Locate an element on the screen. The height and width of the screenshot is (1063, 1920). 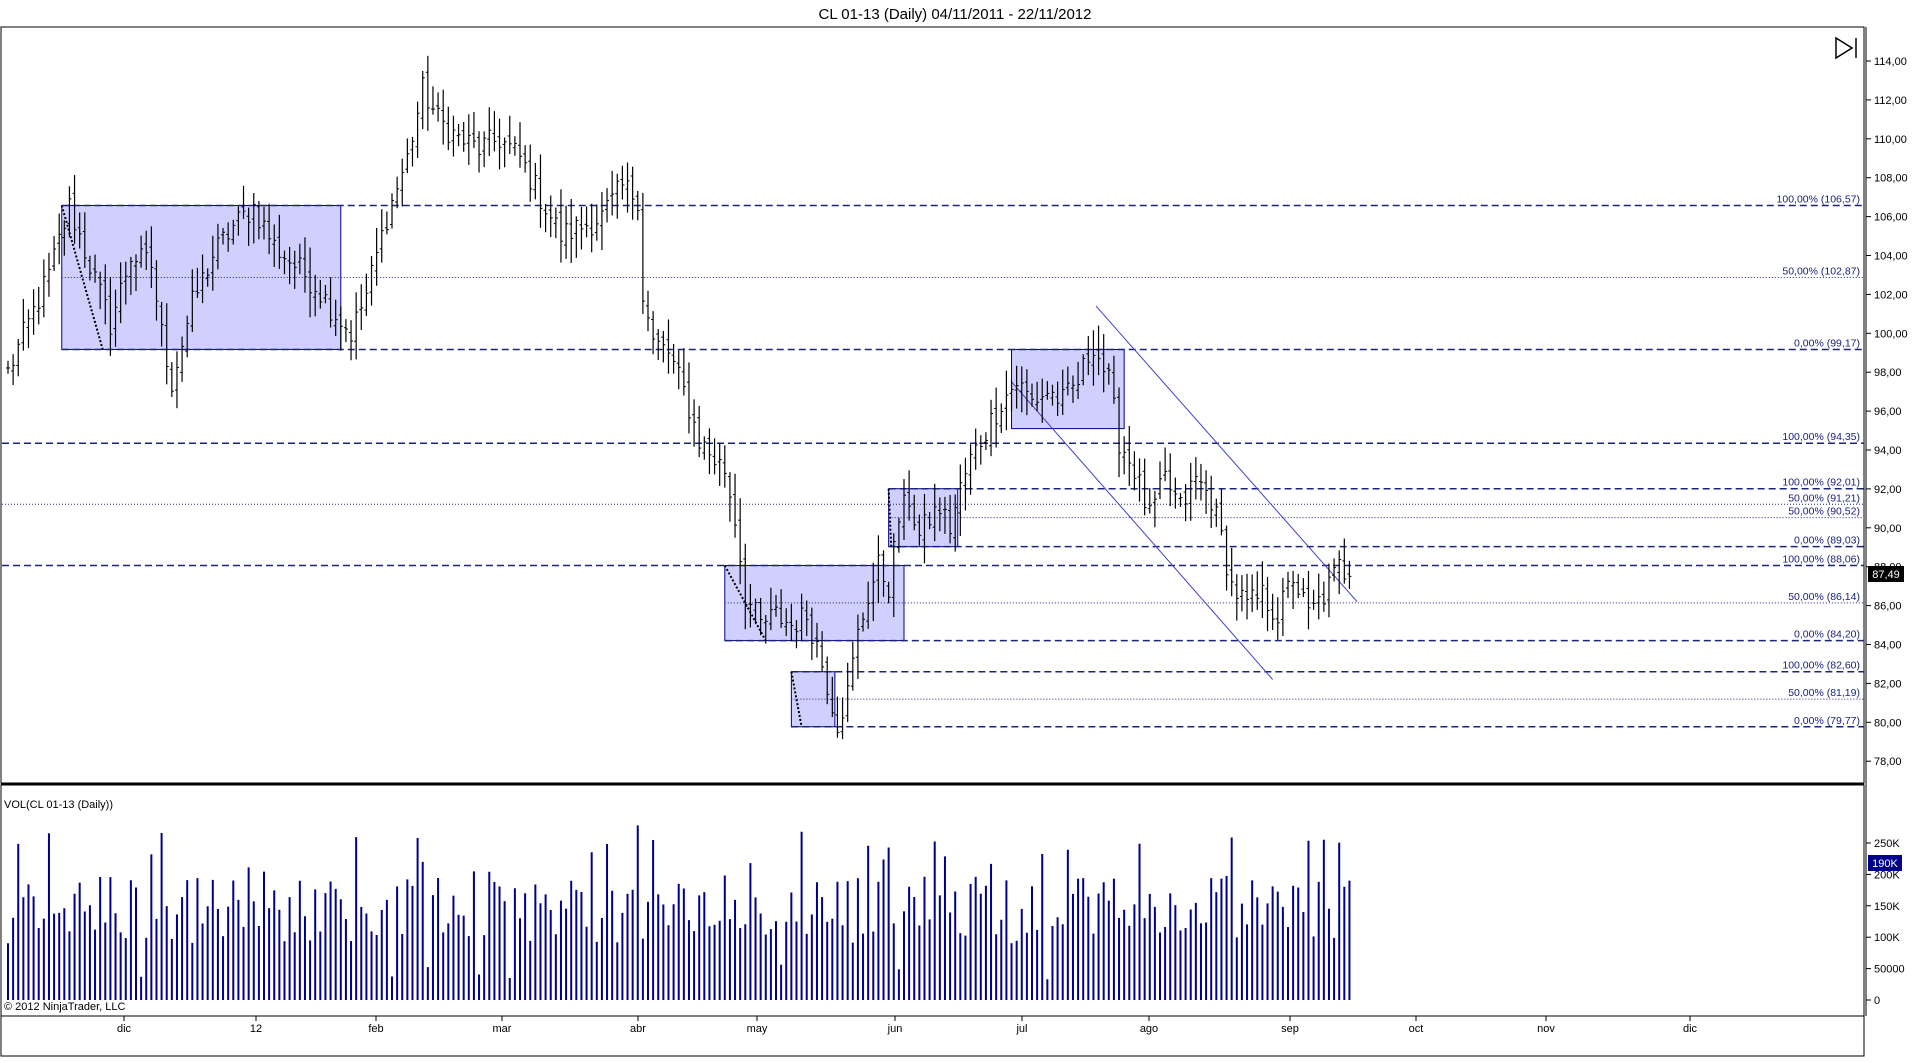
last-price-marker: 87,49 is located at coordinates (1886, 574).